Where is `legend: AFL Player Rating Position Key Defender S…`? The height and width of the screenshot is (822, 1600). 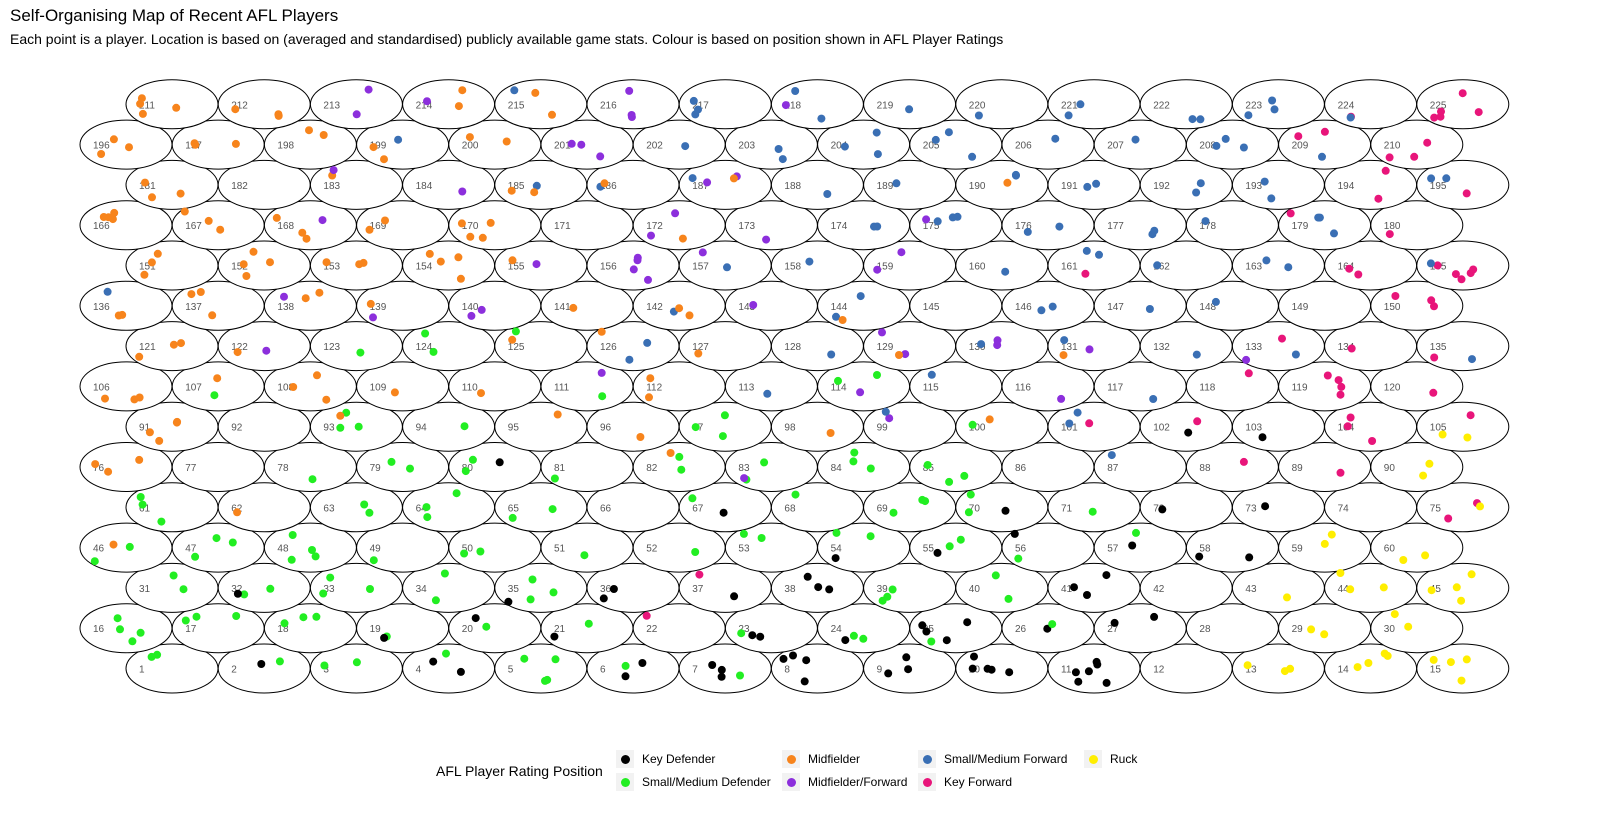 legend: AFL Player Rating Position Key Defender S… is located at coordinates (1016, 776).